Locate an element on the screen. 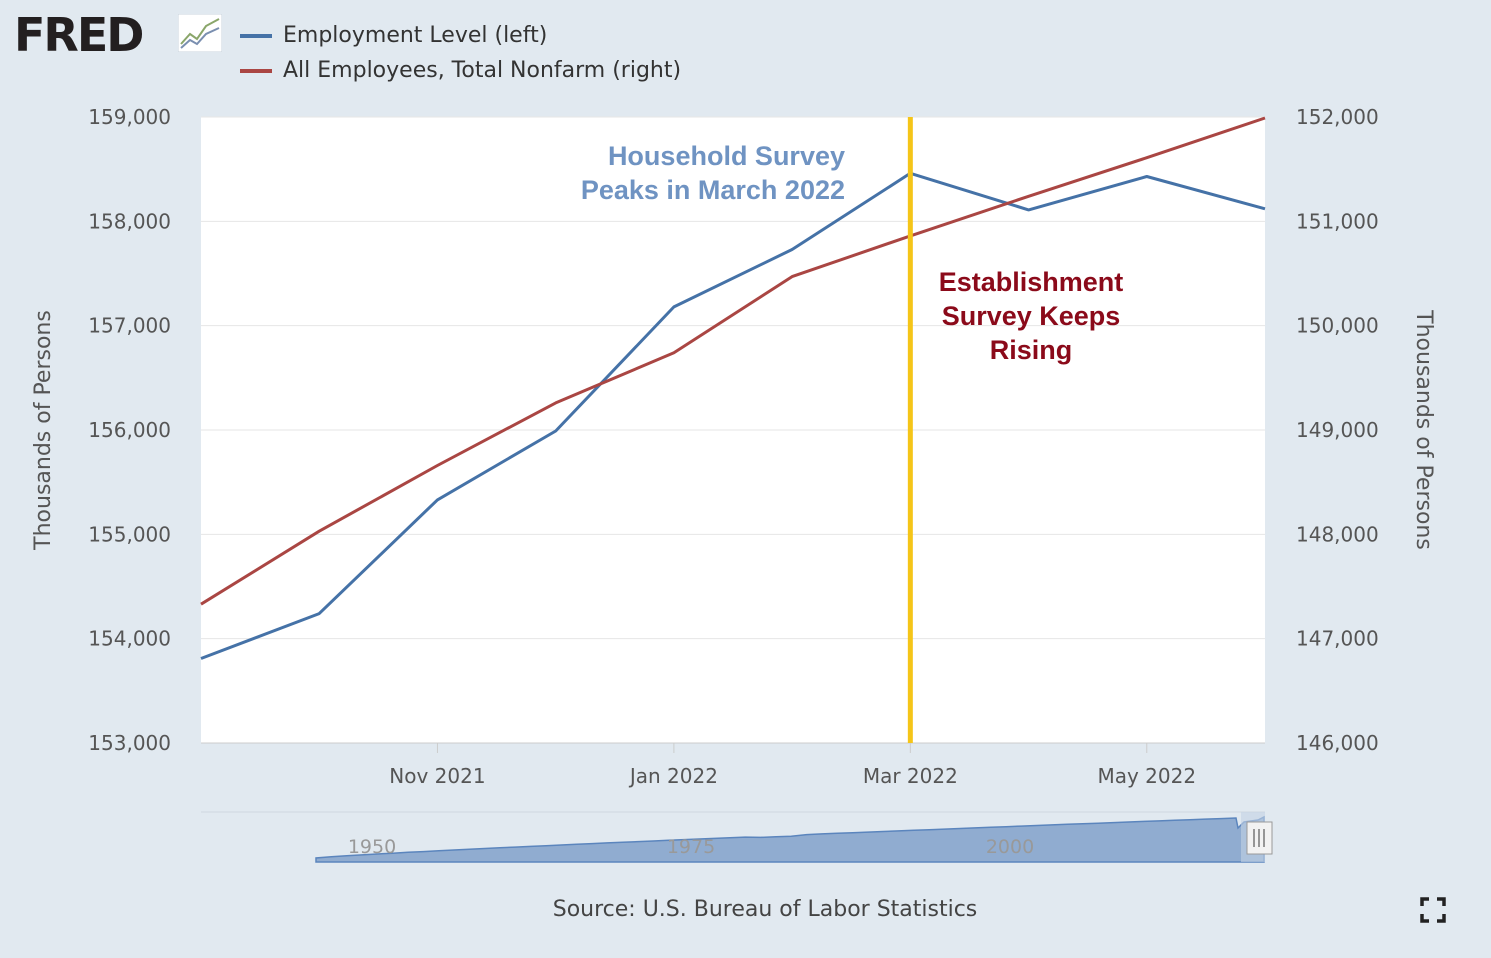 This screenshot has height=958, width=1491. annotation-line: Rising is located at coordinates (1031, 350).